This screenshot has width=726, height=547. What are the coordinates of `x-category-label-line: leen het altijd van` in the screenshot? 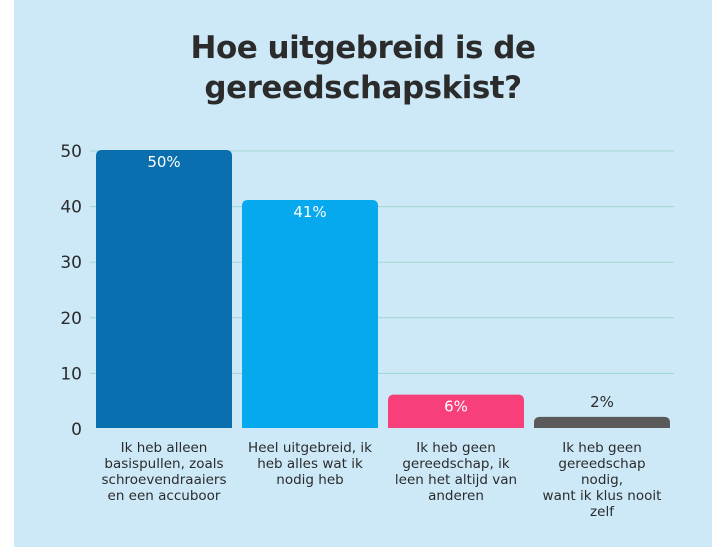 It's located at (456, 480).